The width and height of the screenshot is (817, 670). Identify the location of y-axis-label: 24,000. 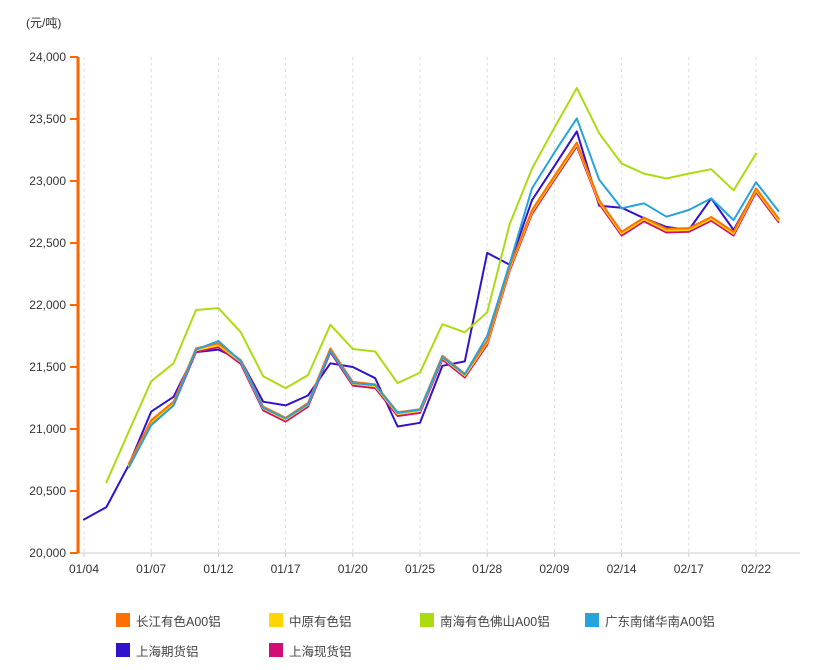
(47, 57).